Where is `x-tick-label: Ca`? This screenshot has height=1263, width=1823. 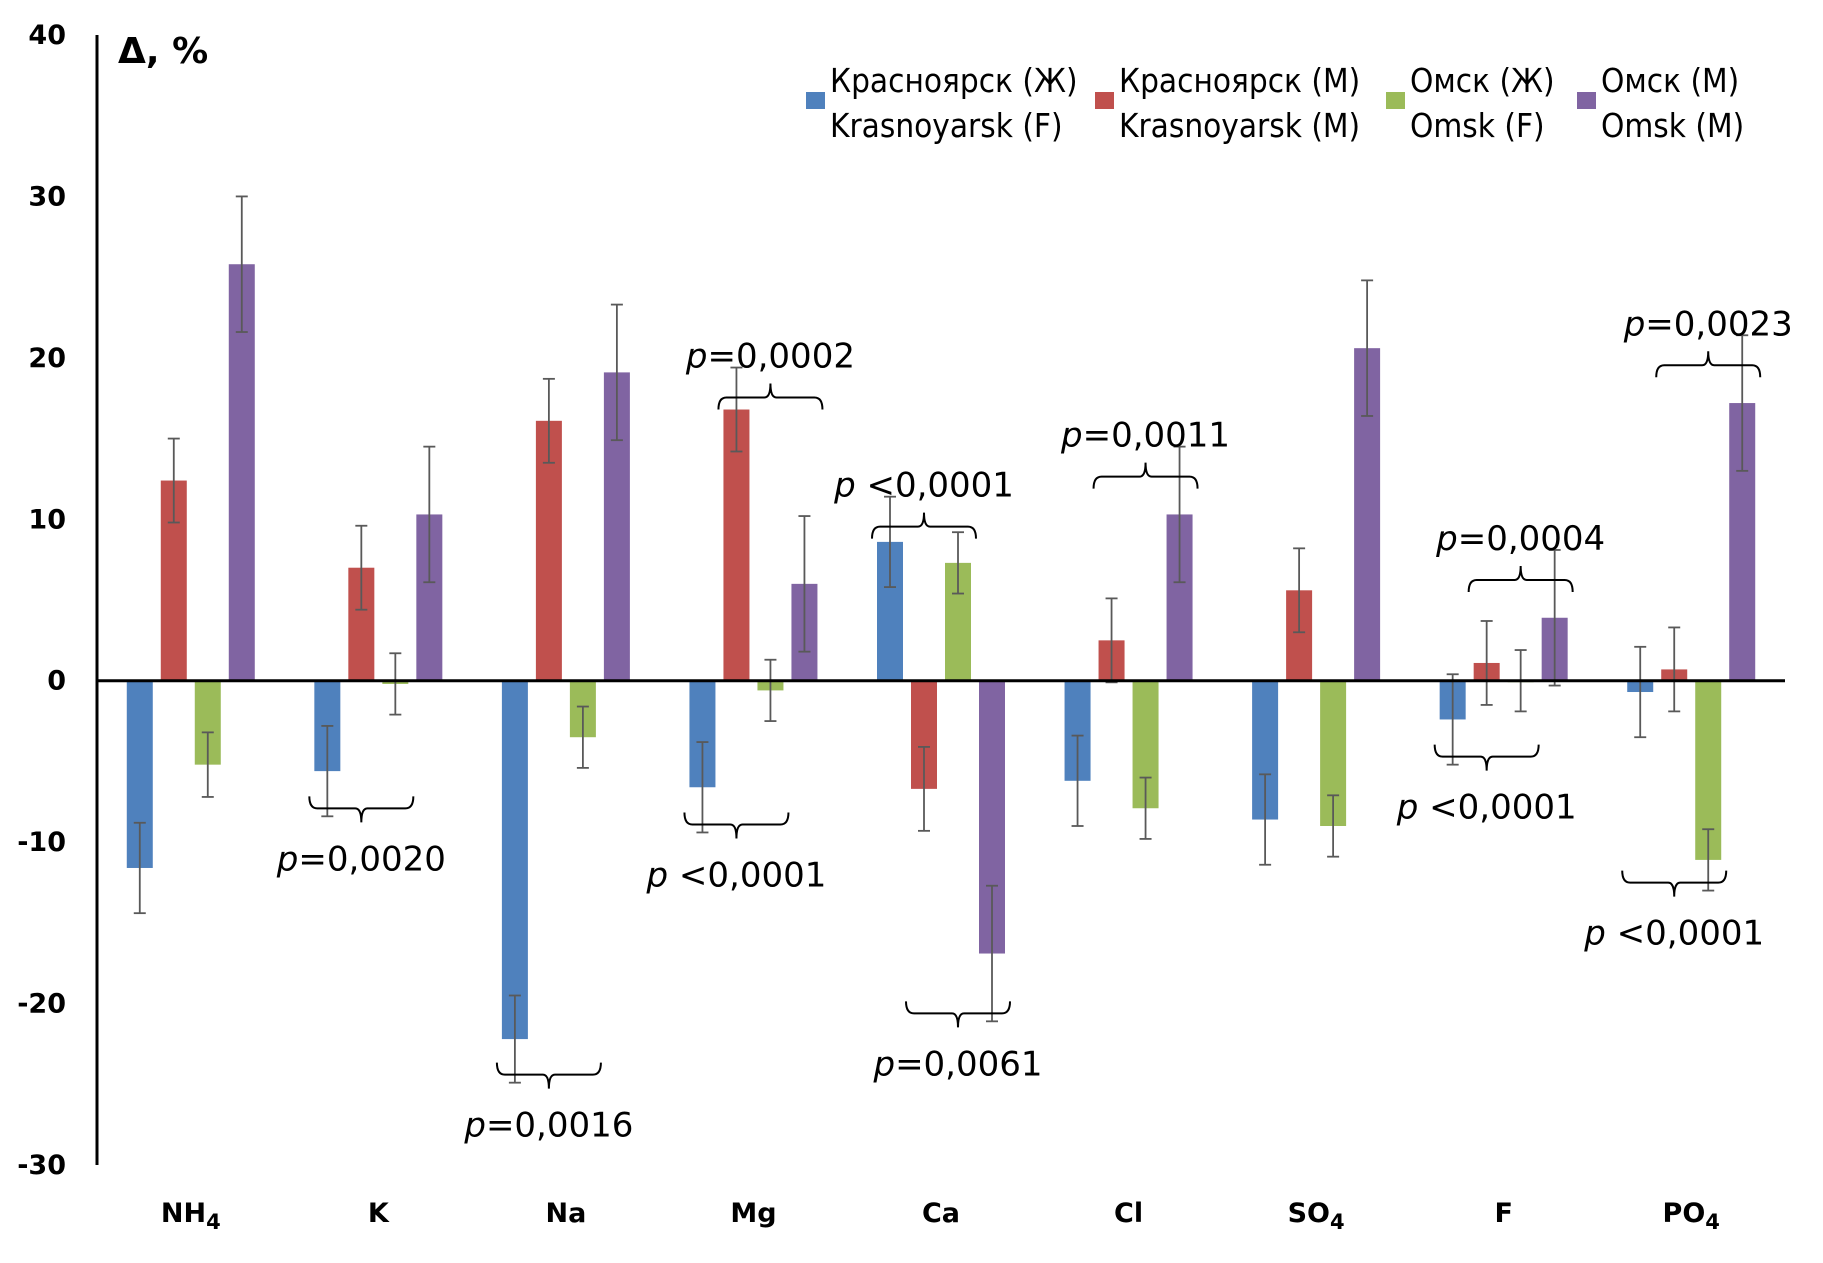
x-tick-label: Ca is located at coordinates (941, 1213).